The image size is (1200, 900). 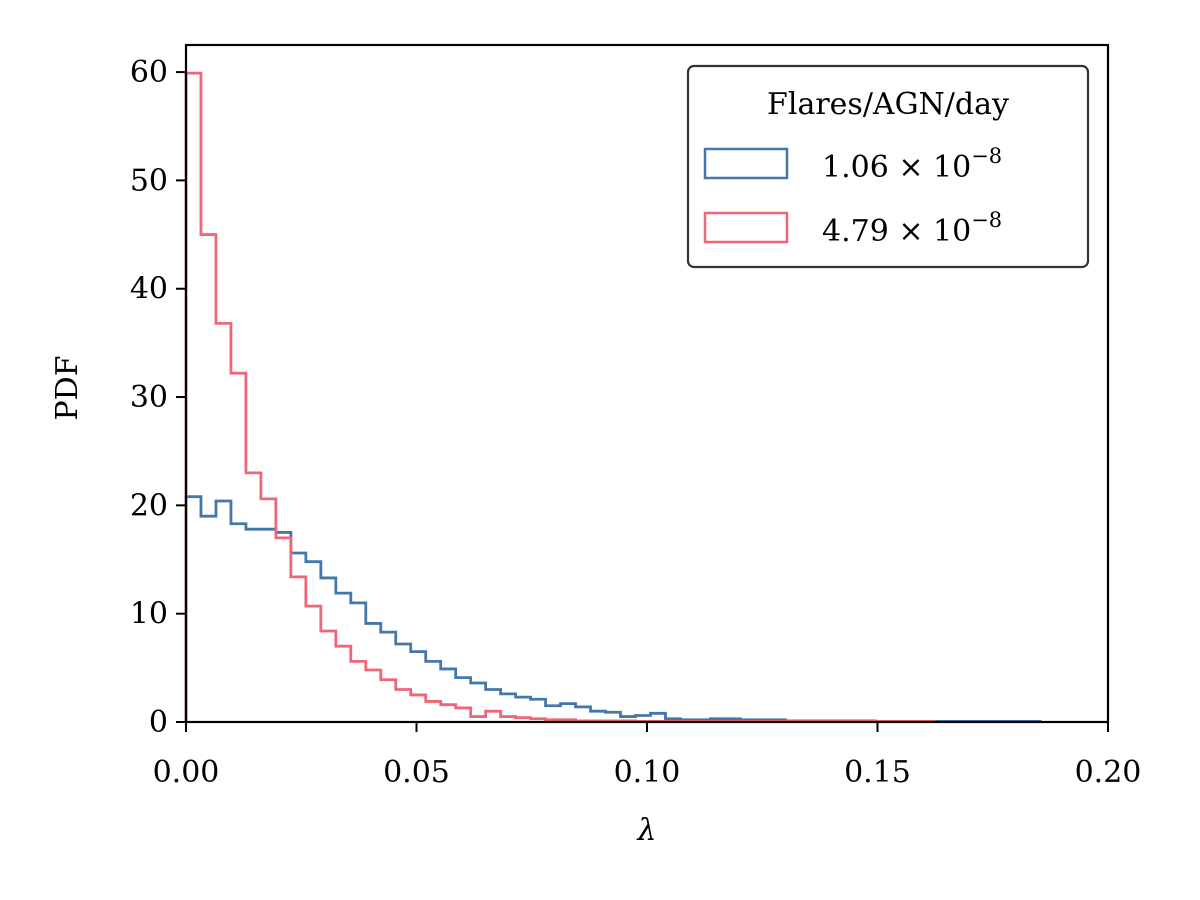 What do you see at coordinates (1108, 772) in the screenshot?
I see `x-tick-label: 0.20` at bounding box center [1108, 772].